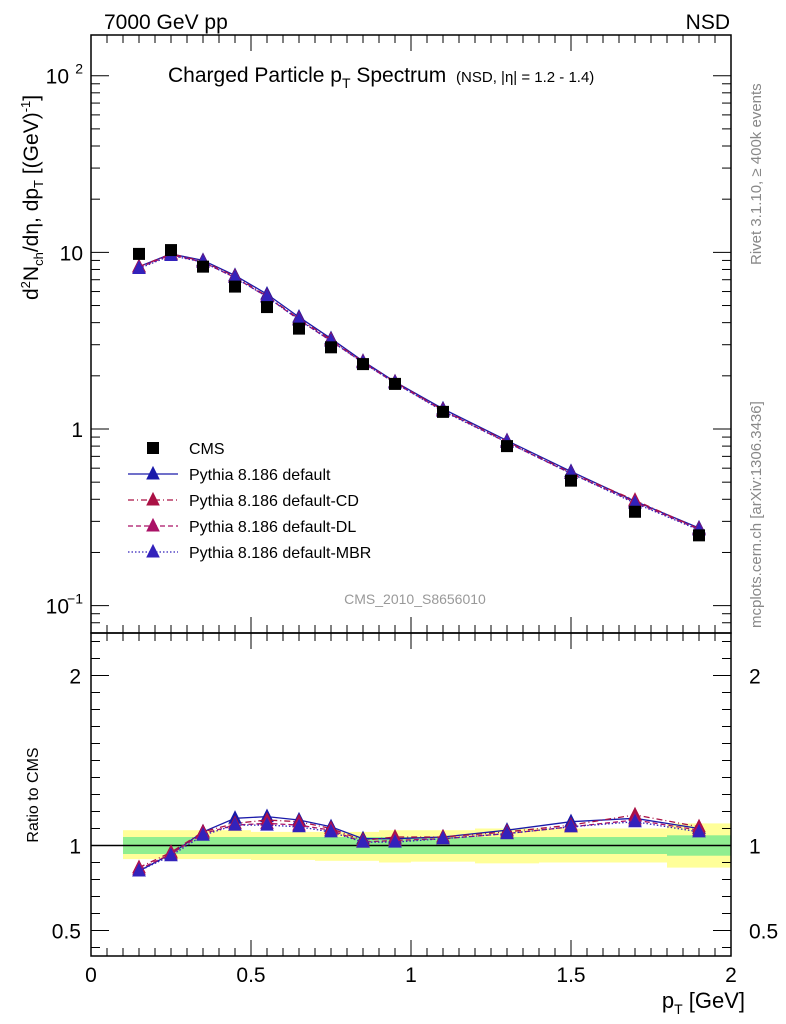 The width and height of the screenshot is (786, 1024). Describe the element at coordinates (274, 501) in the screenshot. I see `legend-label-default_cd: Pythia 8.186 default-CD` at that location.